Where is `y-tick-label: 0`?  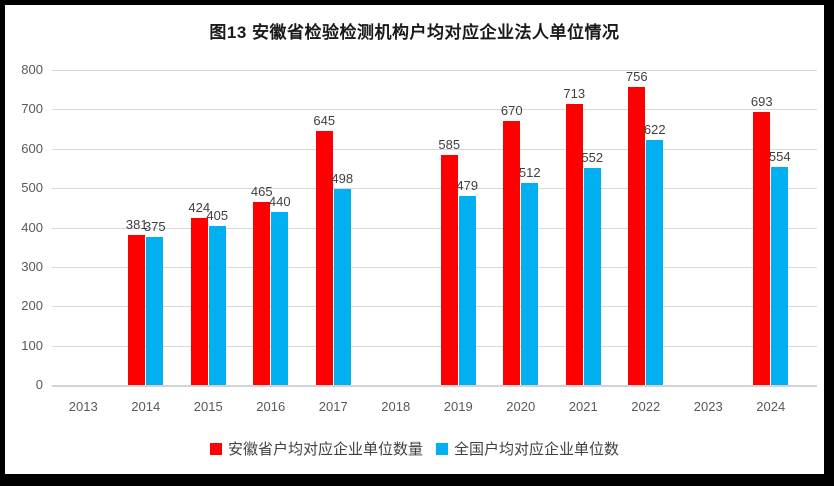
y-tick-label: 0 is located at coordinates (39, 384).